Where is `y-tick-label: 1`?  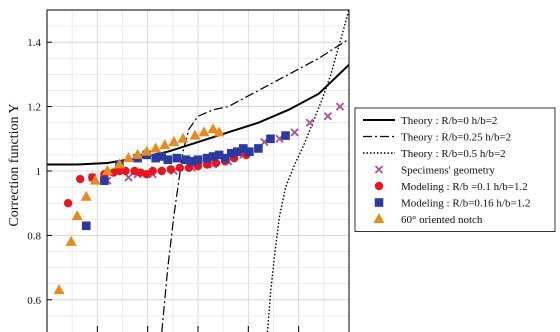 y-tick-label: 1 is located at coordinates (39, 172).